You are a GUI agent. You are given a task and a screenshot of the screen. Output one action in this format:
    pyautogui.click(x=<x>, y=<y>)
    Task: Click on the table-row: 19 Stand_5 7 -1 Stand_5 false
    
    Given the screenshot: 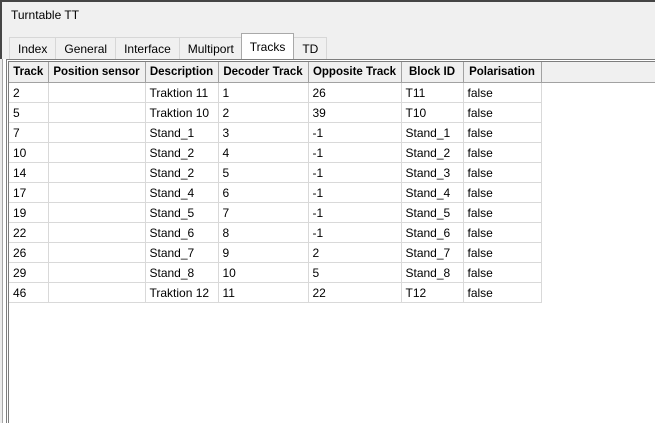 What is the action you would take?
    pyautogui.click(x=332, y=212)
    